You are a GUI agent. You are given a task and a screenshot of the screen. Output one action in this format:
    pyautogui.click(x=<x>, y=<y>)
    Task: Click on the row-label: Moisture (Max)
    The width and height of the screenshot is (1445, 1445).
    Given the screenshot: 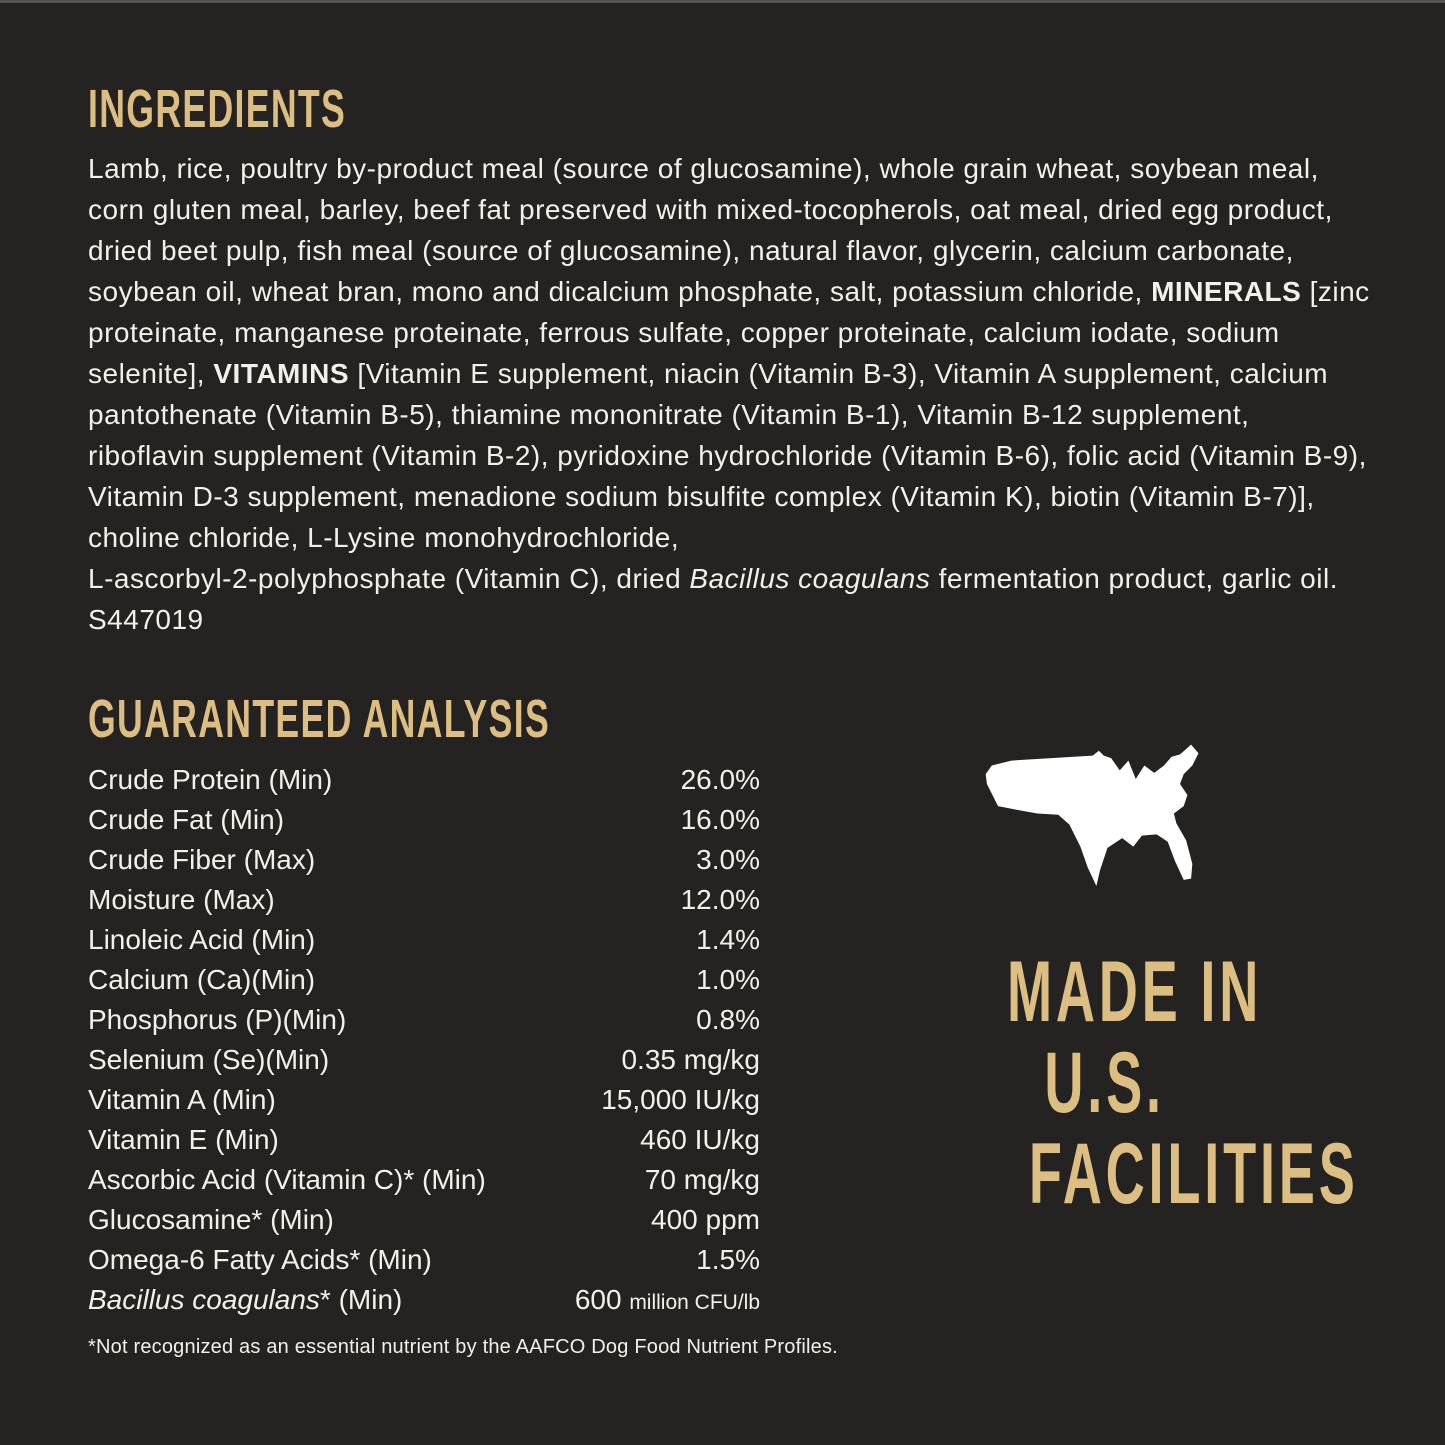 What is the action you would take?
    pyautogui.click(x=181, y=899)
    